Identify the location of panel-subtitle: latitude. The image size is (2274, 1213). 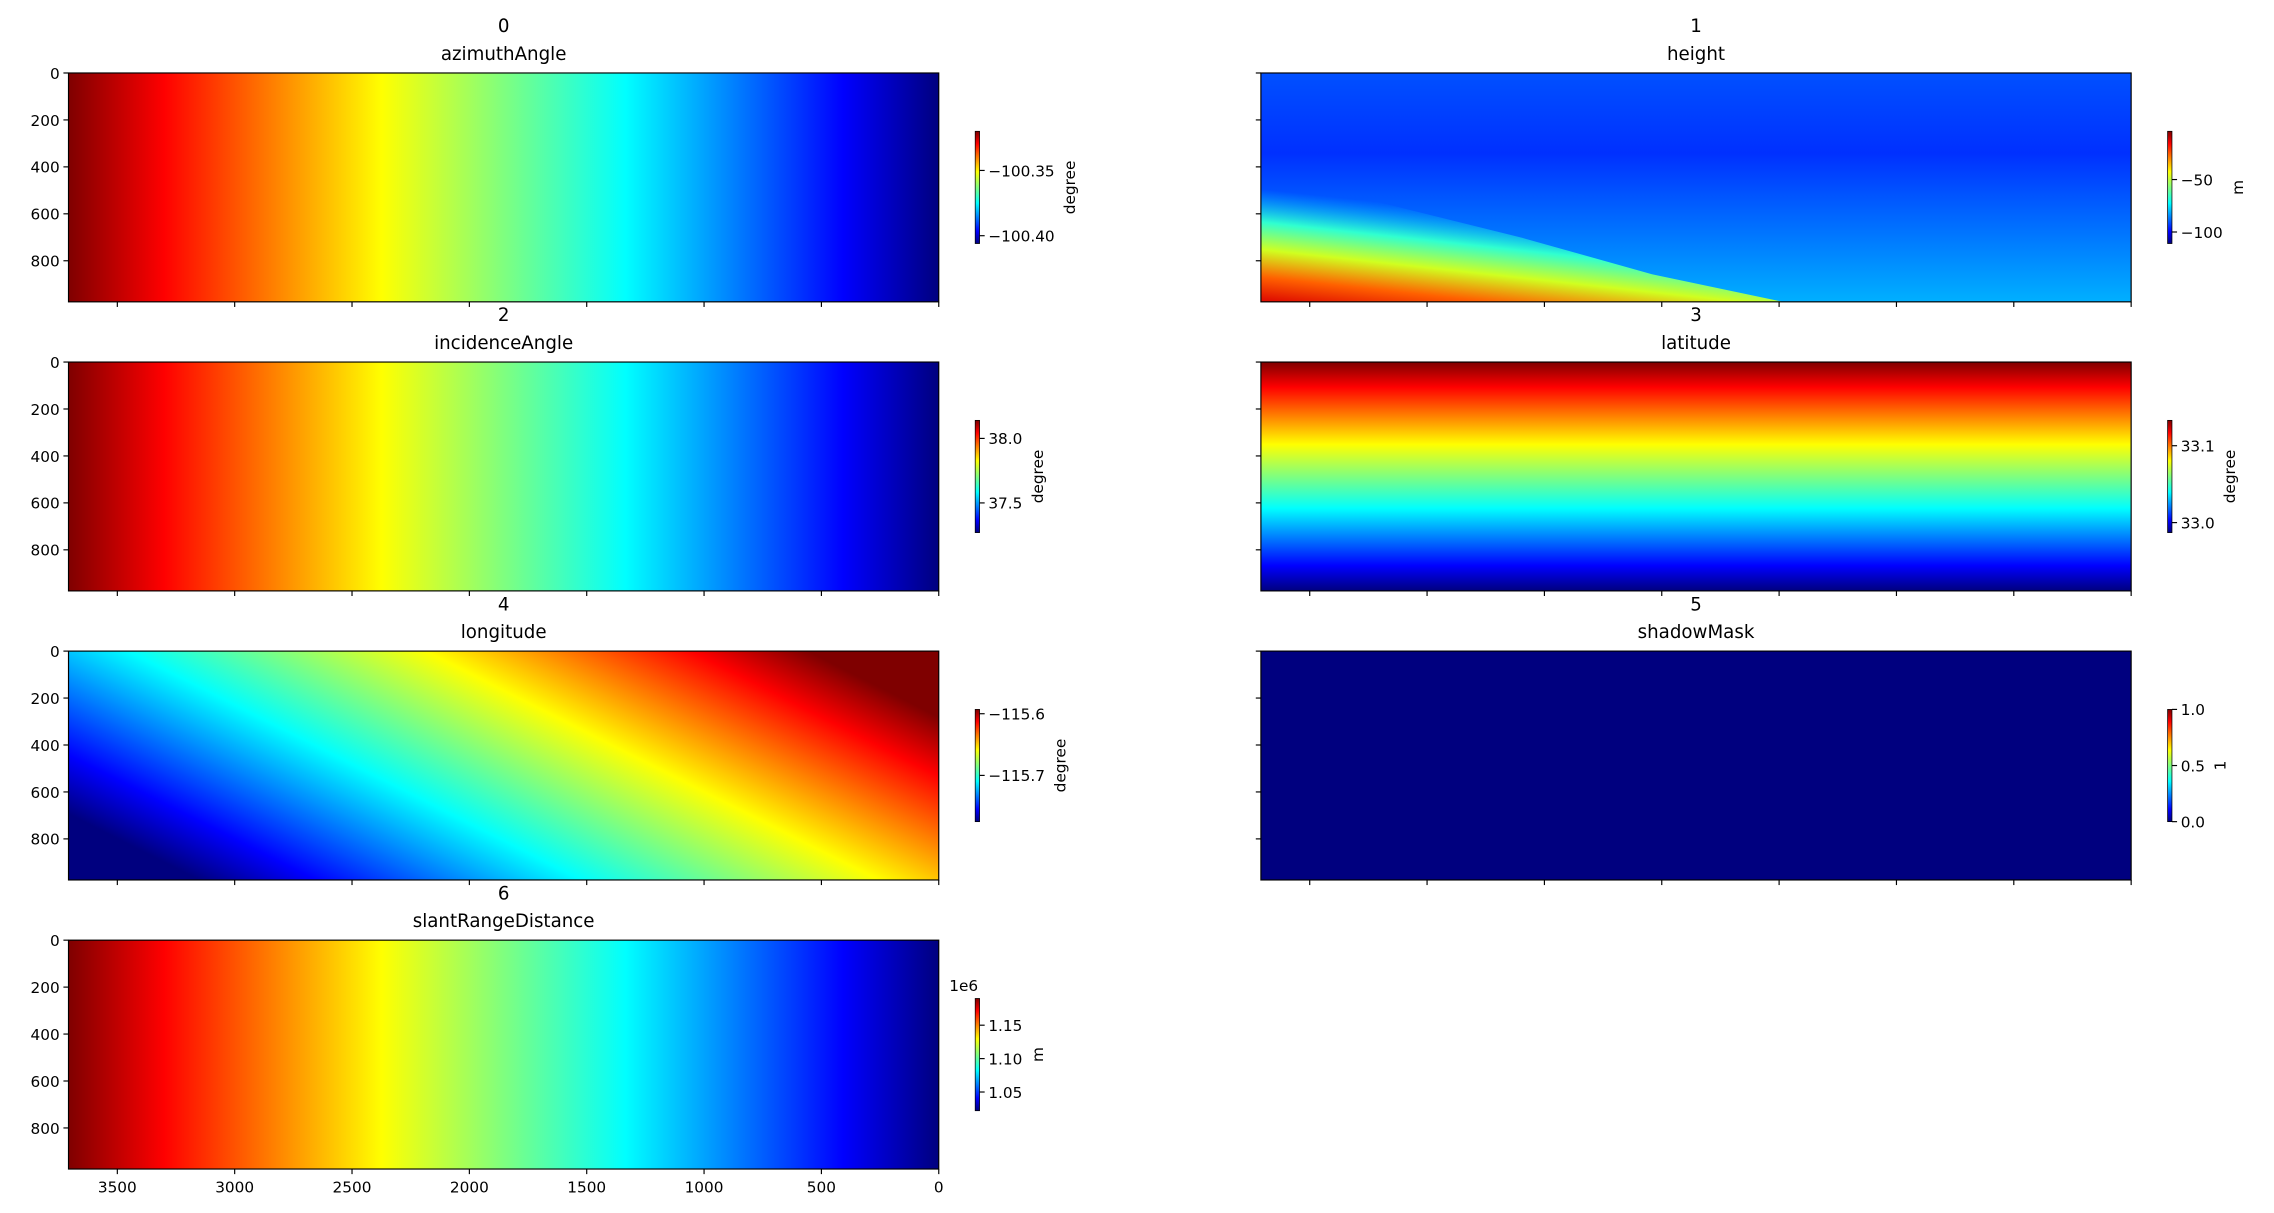
(1696, 343).